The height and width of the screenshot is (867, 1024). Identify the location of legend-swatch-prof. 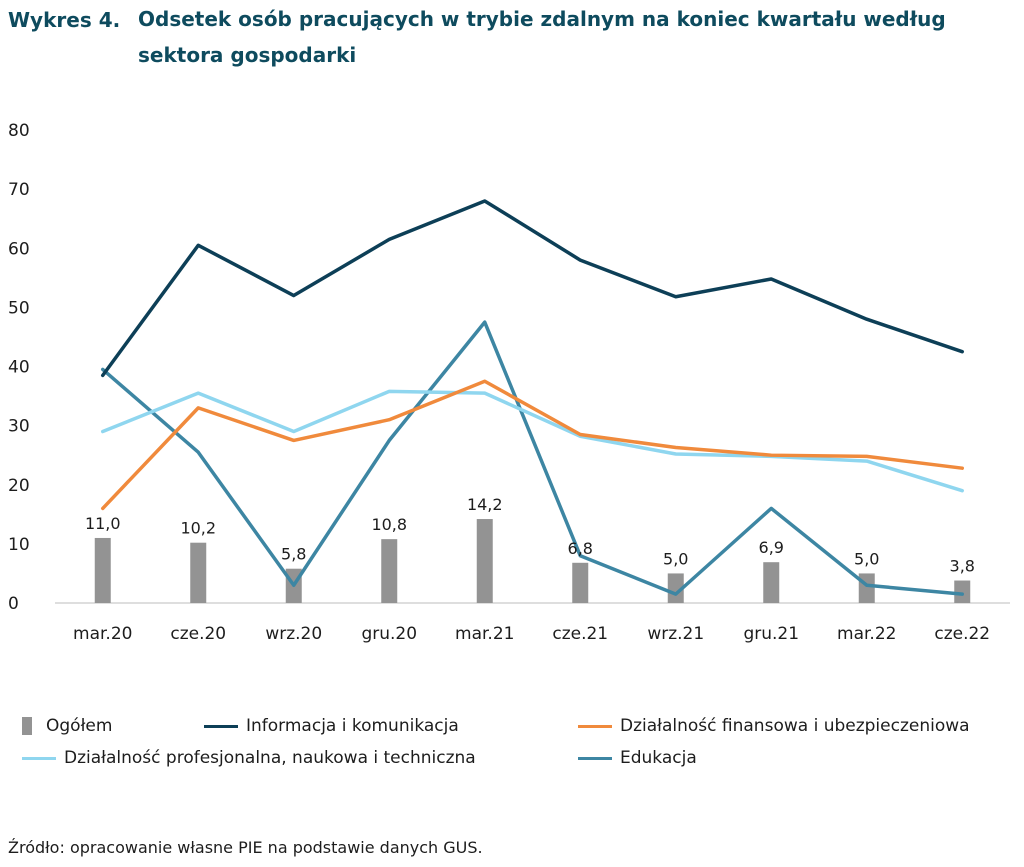
(39, 758).